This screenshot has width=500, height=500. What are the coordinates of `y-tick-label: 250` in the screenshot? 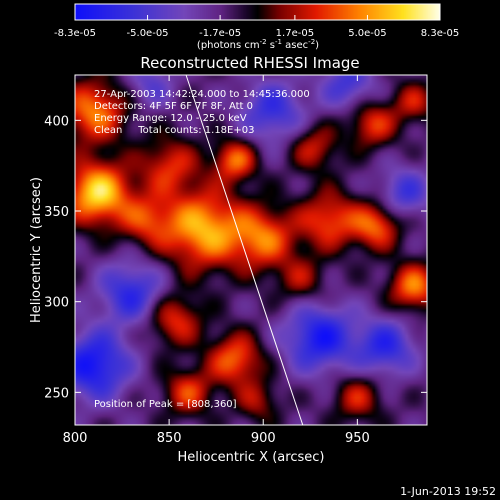 It's located at (56, 393).